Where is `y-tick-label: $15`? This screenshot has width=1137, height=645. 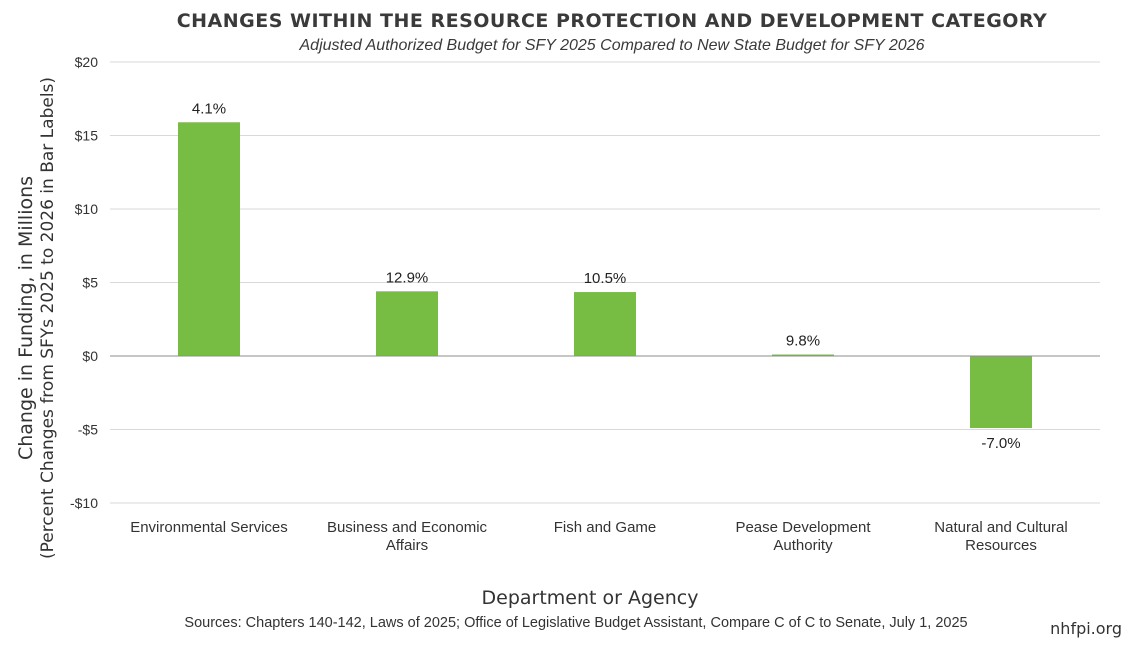
y-tick-label: $15 is located at coordinates (87, 136).